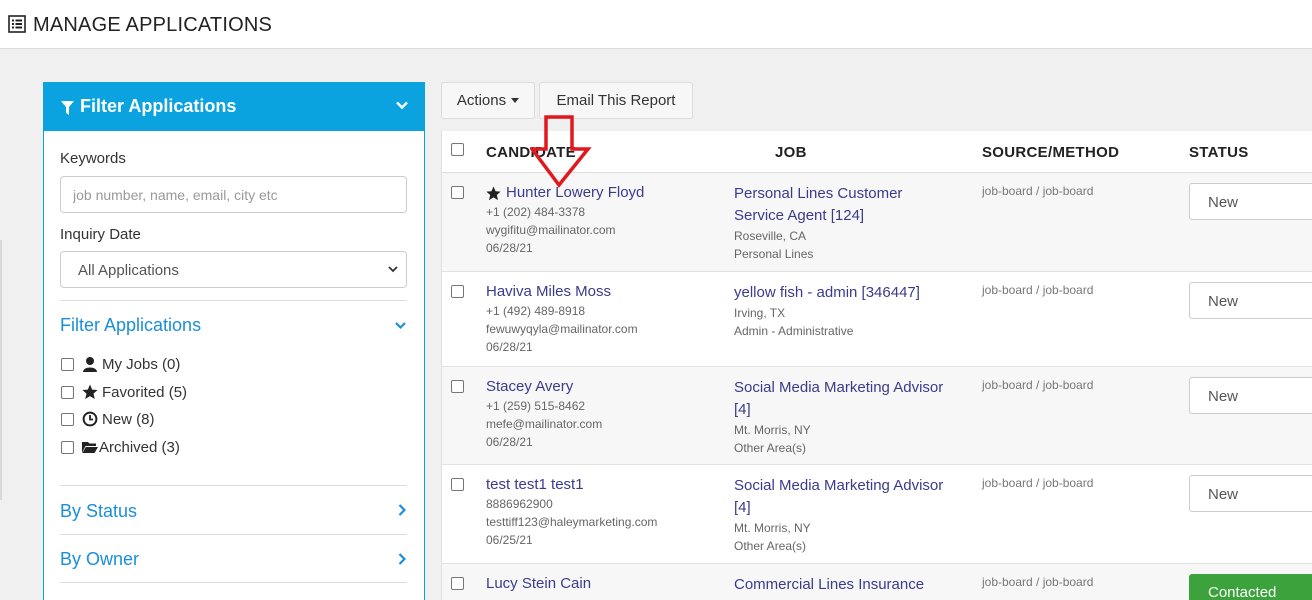 Image resolution: width=1312 pixels, height=600 pixels. I want to click on filter-applications-section-title: Filter Applications, so click(131, 325).